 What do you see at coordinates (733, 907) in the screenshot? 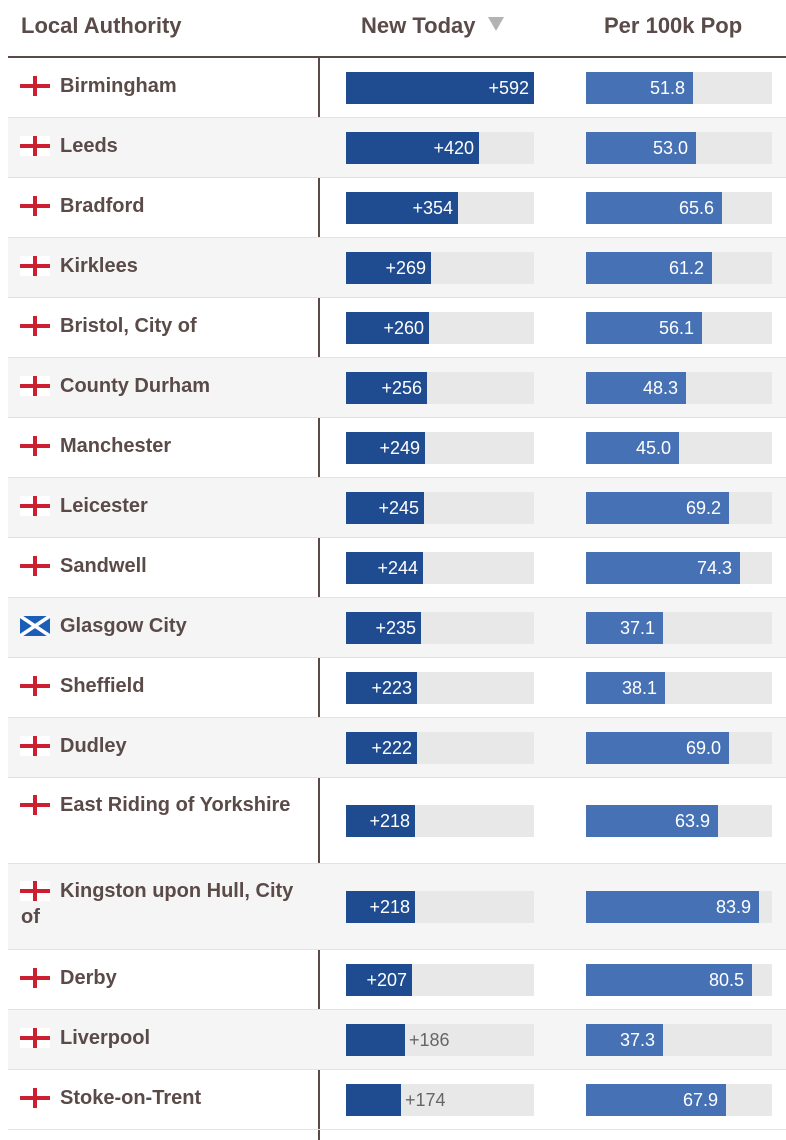
I see `per-100k-value: 83.9` at bounding box center [733, 907].